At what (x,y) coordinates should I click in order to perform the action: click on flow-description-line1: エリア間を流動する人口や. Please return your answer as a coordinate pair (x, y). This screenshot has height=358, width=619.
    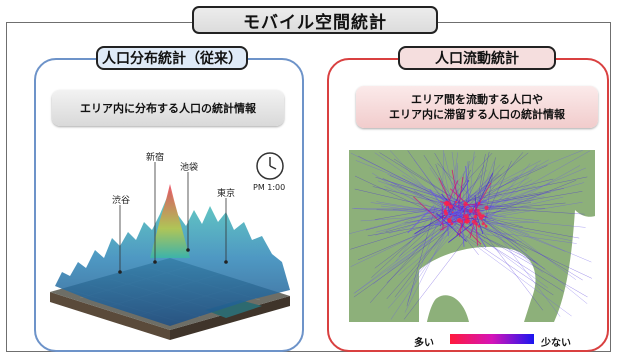
    Looking at the image, I should click on (477, 99).